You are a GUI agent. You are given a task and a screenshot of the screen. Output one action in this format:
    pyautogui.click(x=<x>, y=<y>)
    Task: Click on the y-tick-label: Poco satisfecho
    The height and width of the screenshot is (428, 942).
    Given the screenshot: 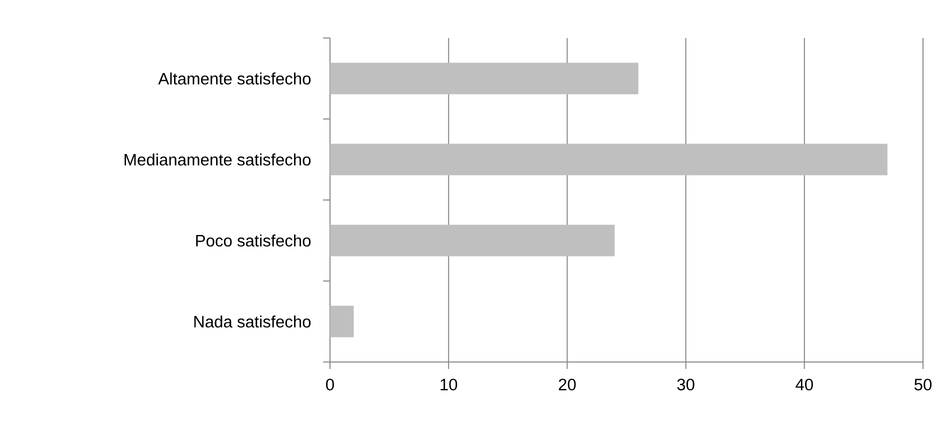 What is the action you would take?
    pyautogui.click(x=253, y=240)
    